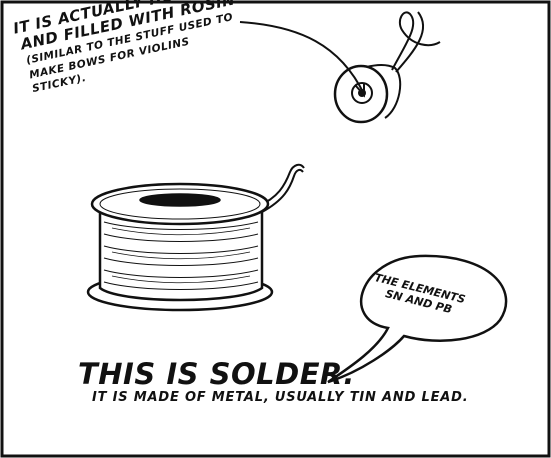 This screenshot has width=551, height=458. I want to click on speech-bubble, so click(417, 319).